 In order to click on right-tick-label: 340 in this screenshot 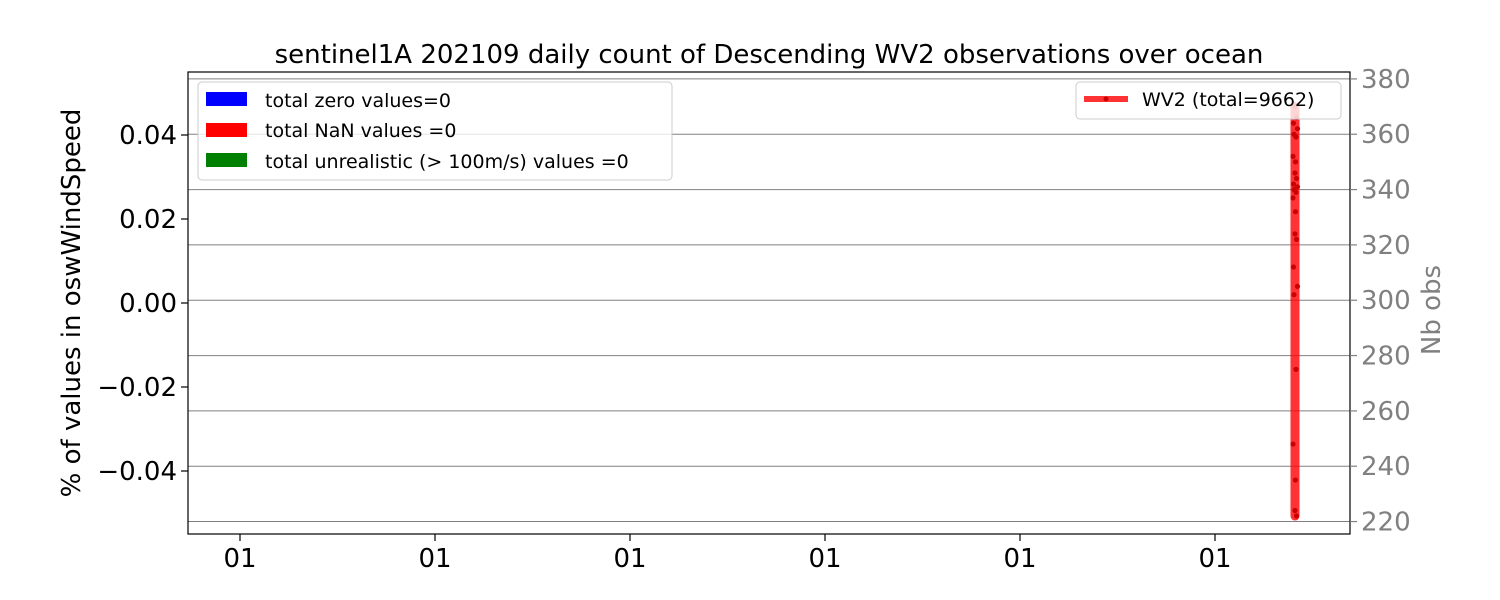, I will do `click(1386, 191)`.